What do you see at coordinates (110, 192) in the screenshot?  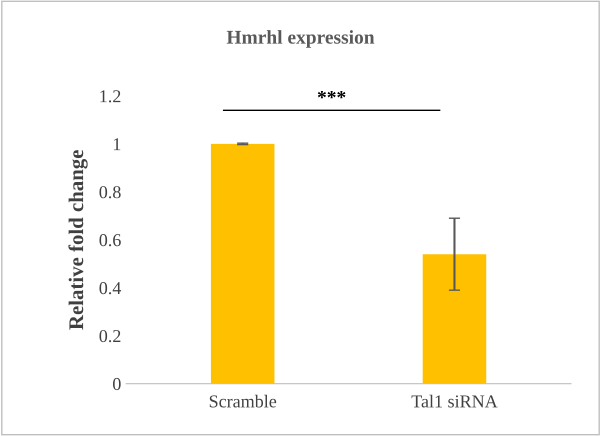 I see `y-tick-label: 0.8` at bounding box center [110, 192].